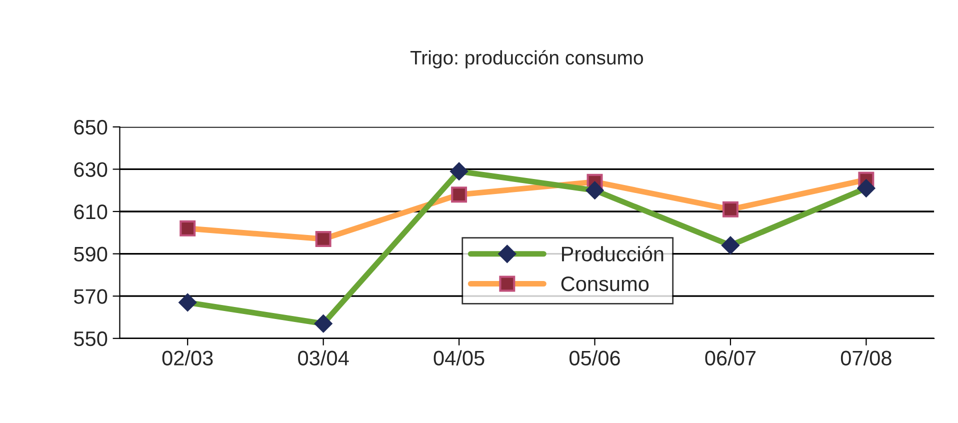  Describe the element at coordinates (91, 127) in the screenshot. I see `y-tick-label: 650` at that location.